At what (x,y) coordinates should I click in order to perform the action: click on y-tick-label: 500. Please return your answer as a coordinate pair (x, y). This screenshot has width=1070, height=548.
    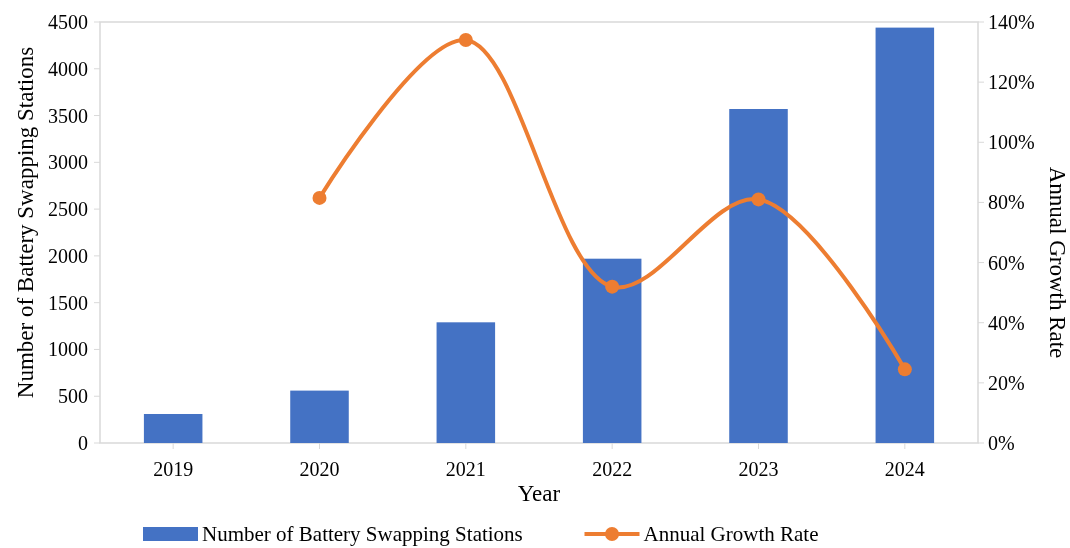
    Looking at the image, I should click on (73, 396).